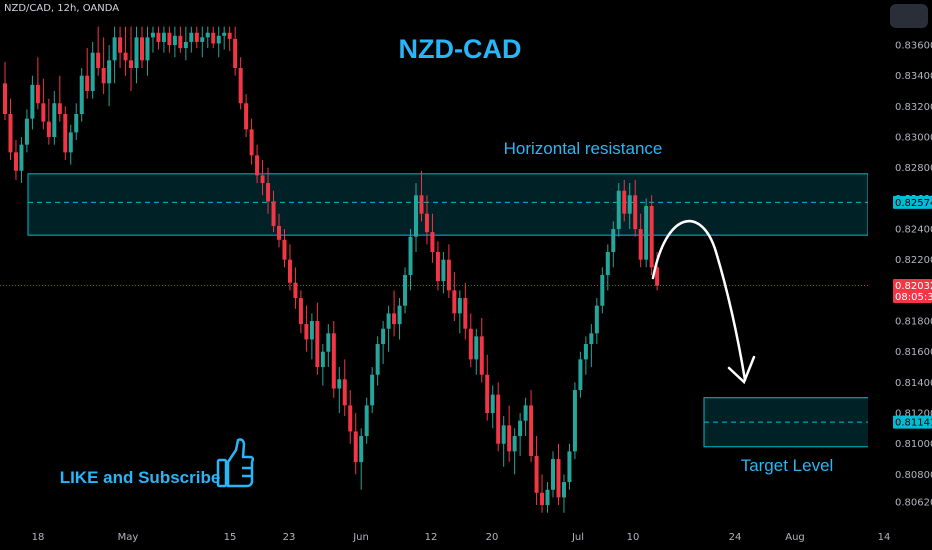 The width and height of the screenshot is (932, 550). What do you see at coordinates (460, 49) in the screenshot?
I see `chart-title: NZD-CAD` at bounding box center [460, 49].